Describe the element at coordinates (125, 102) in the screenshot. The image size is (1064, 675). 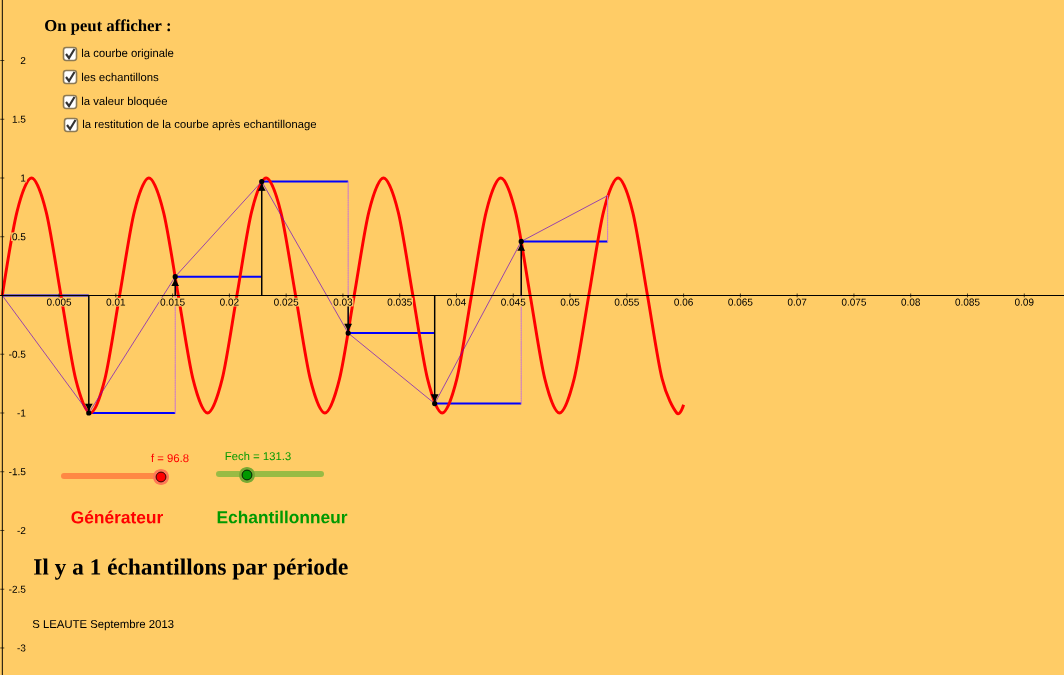
I see `annotation: la valeur bloquée` at that location.